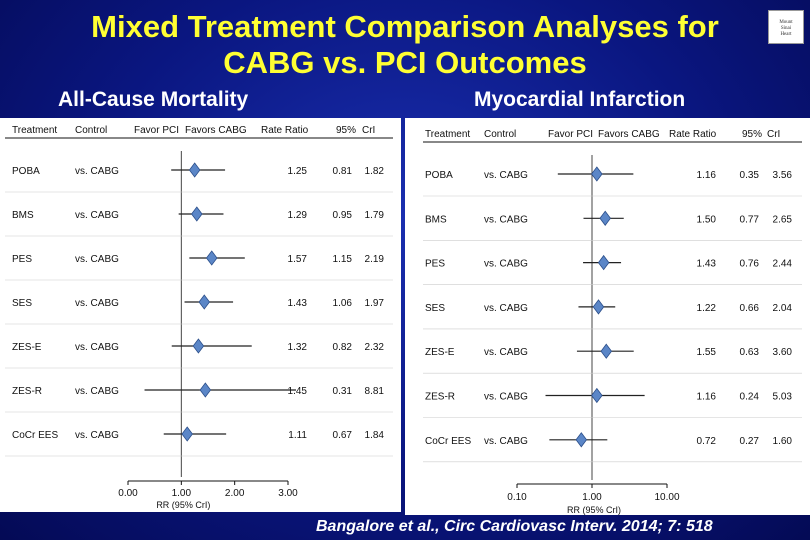 The height and width of the screenshot is (540, 810). Describe the element at coordinates (773, 134) in the screenshot. I see `header-label: CrI` at that location.